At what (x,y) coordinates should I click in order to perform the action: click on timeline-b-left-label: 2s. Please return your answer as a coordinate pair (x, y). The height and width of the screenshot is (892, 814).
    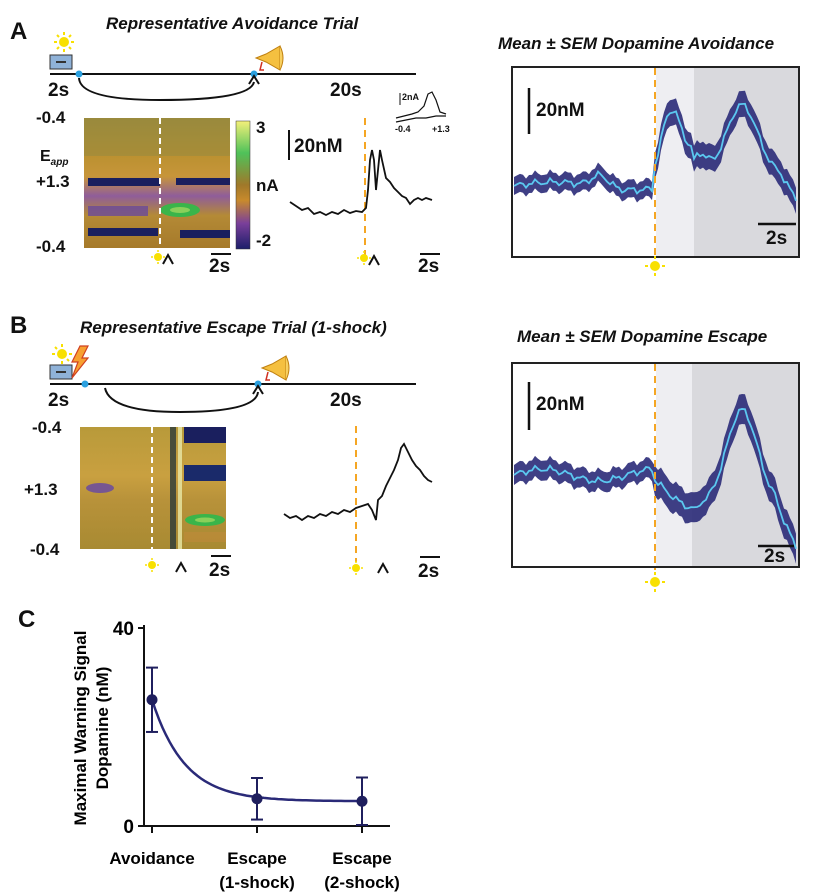
    Looking at the image, I should click on (59, 400).